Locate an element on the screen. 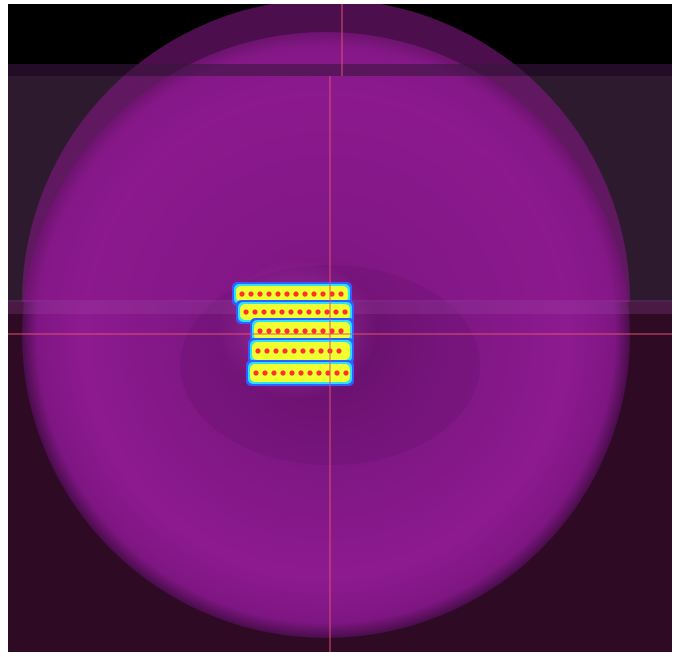 Image resolution: width=678 pixels, height=657 pixels. scan-seam-top is located at coordinates (340, 70).